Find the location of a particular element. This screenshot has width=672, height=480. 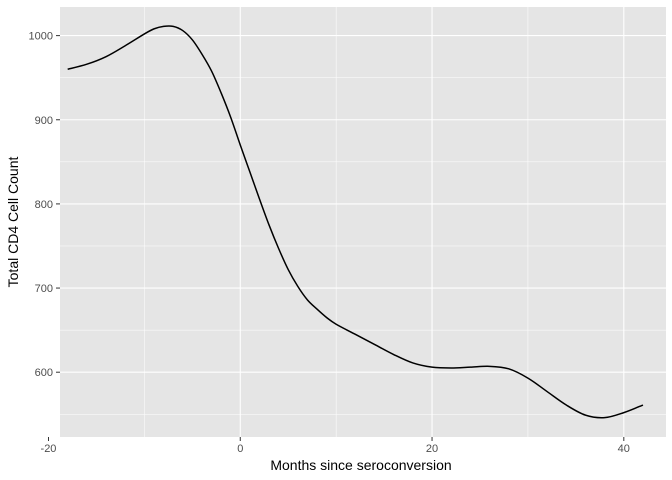

y-axis-title: Total CD4 Cell Count is located at coordinates (13, 222).